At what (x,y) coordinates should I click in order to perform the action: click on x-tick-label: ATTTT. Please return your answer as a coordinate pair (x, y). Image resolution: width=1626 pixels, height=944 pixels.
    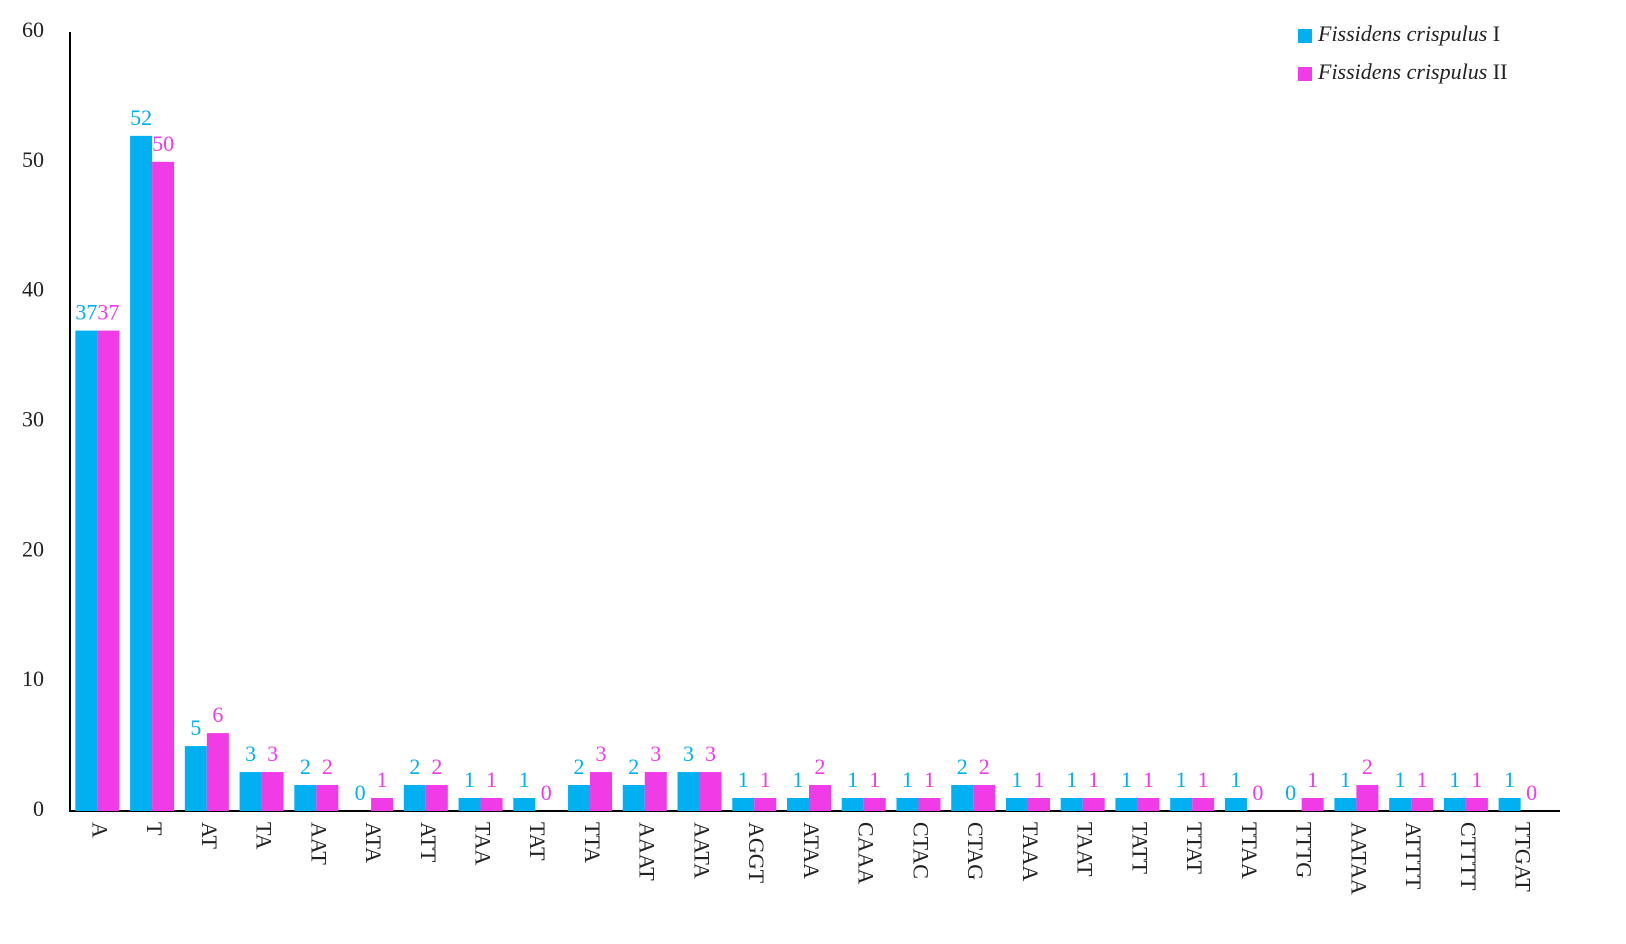
    Looking at the image, I should click on (1413, 856).